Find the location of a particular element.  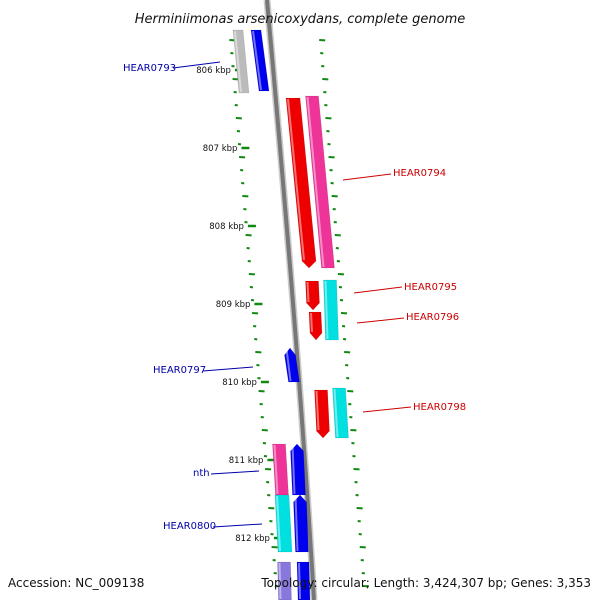

backbone-line is located at coordinates (290, 300).